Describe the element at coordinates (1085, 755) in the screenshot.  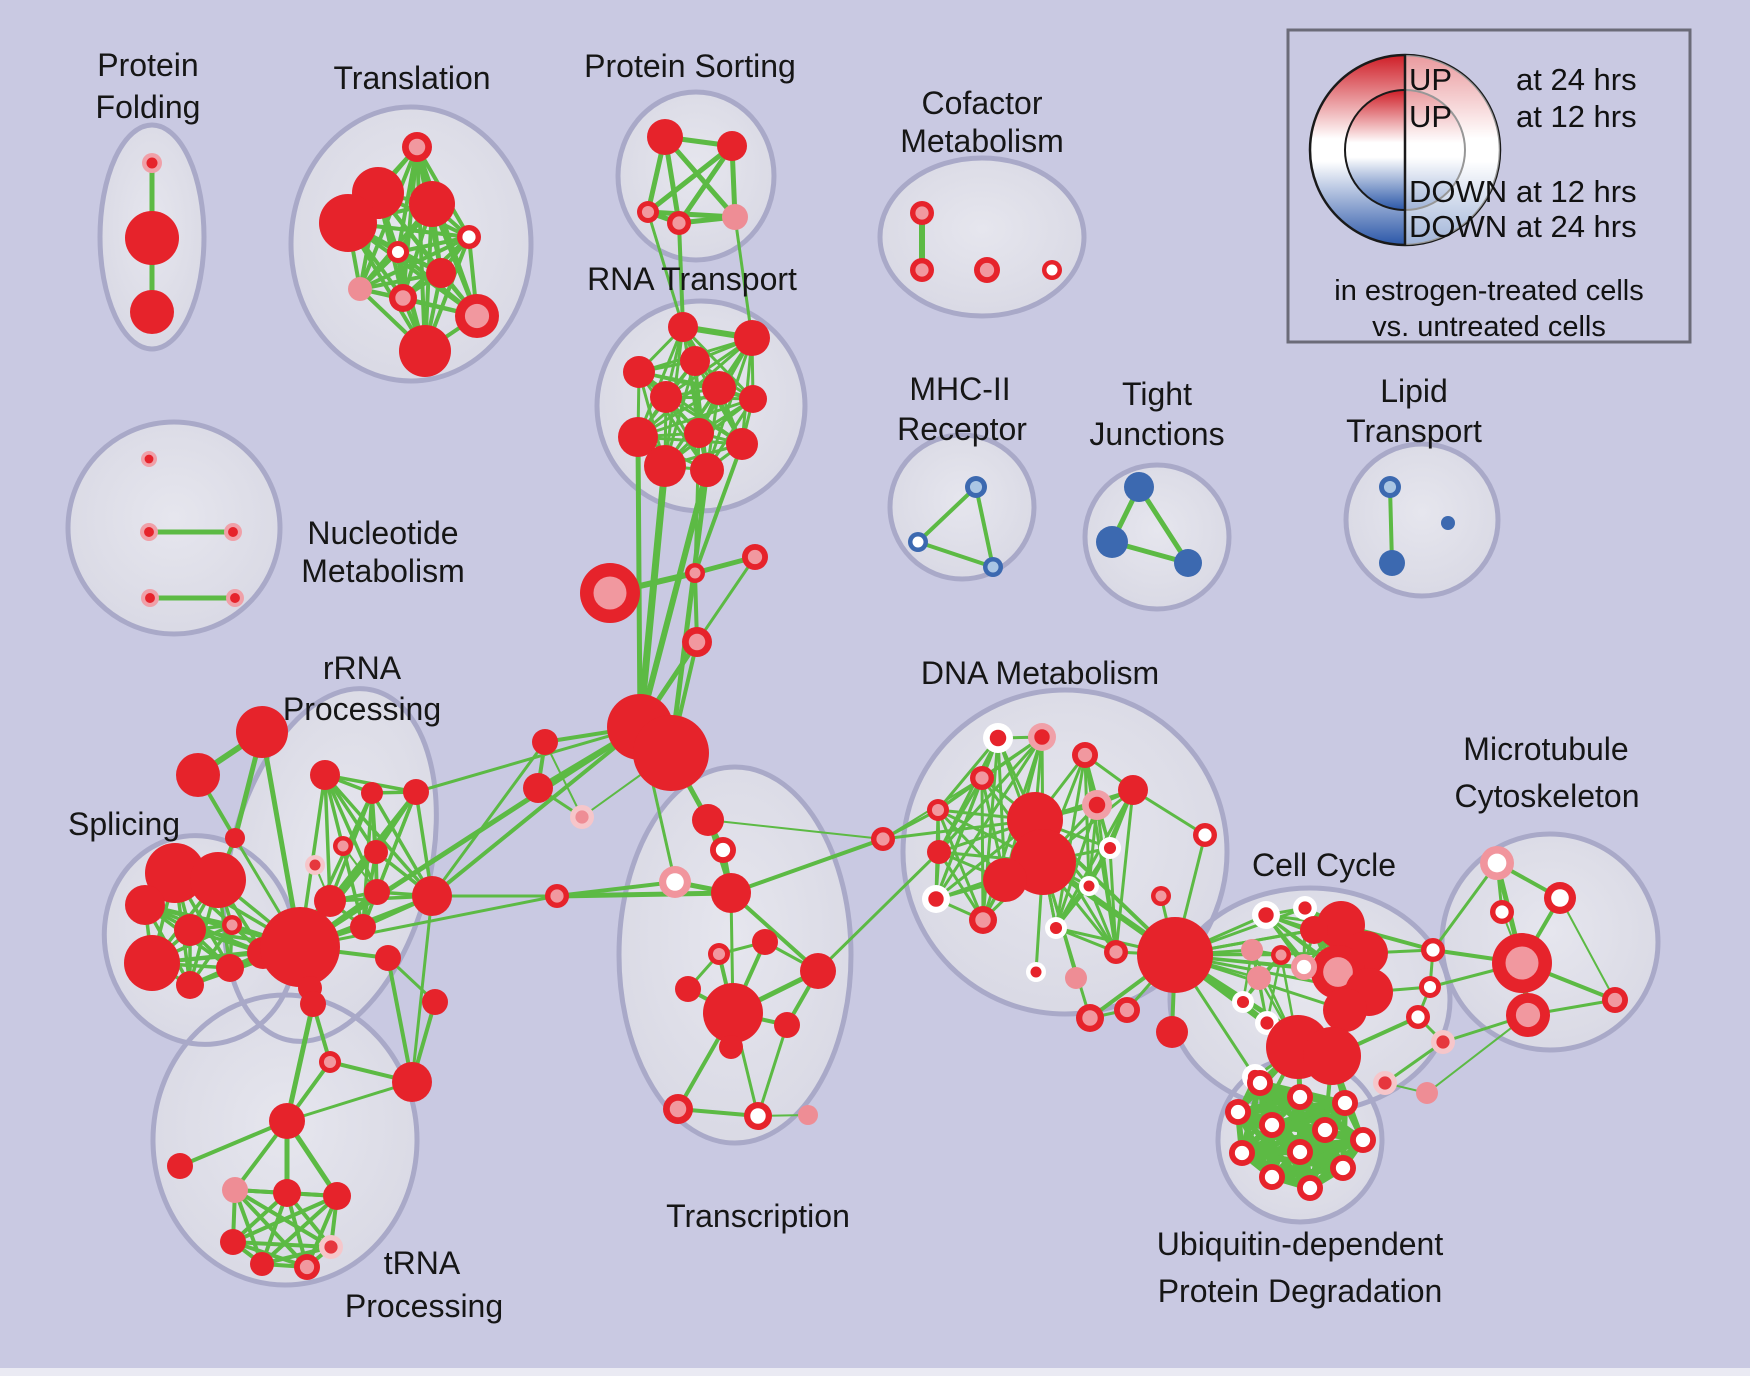
I see `node-dm3` at that location.